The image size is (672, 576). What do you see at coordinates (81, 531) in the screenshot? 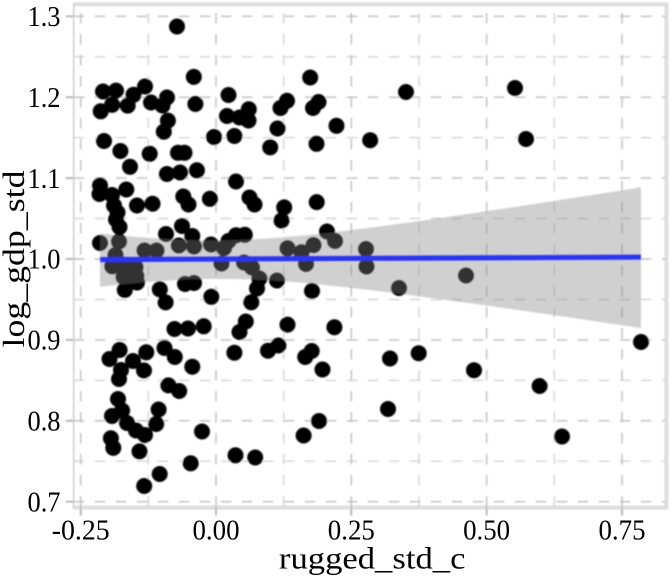
I see `svg-text: -0.25` at bounding box center [81, 531].